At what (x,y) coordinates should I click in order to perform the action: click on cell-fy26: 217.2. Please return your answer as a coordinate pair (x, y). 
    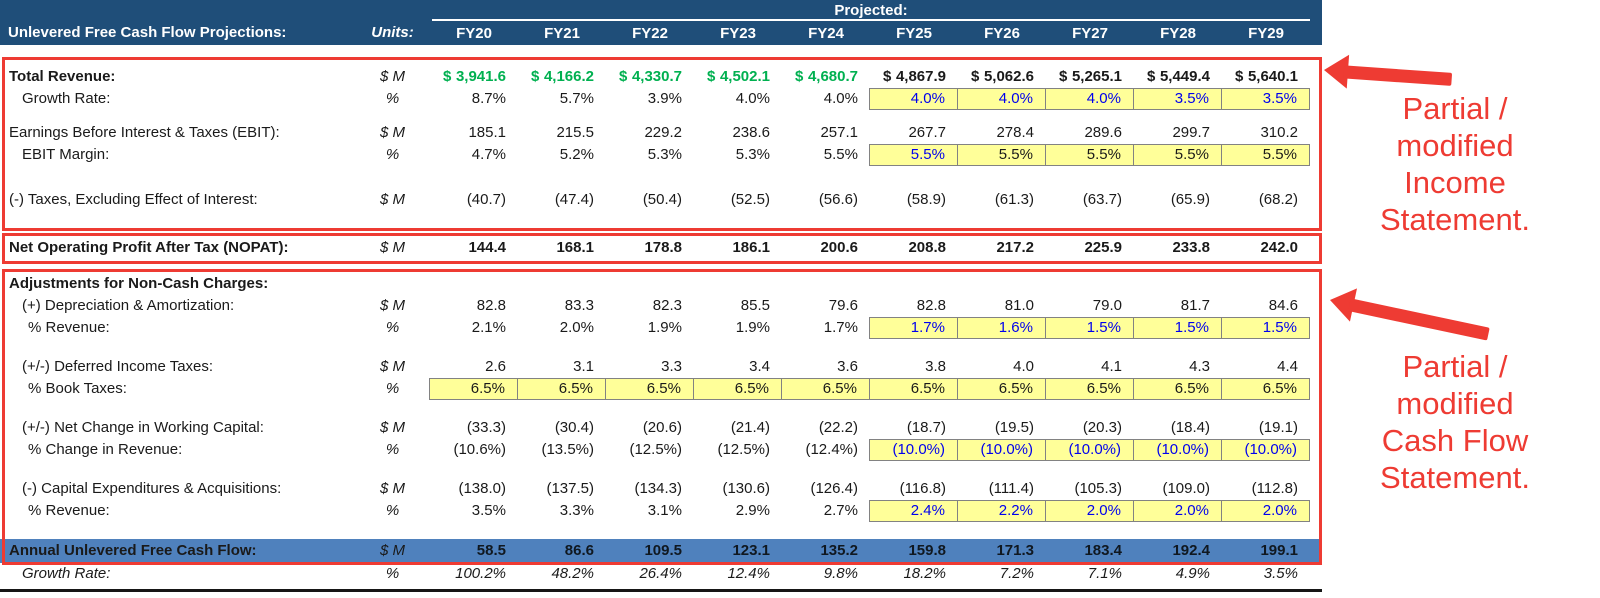
    Looking at the image, I should click on (1002, 248).